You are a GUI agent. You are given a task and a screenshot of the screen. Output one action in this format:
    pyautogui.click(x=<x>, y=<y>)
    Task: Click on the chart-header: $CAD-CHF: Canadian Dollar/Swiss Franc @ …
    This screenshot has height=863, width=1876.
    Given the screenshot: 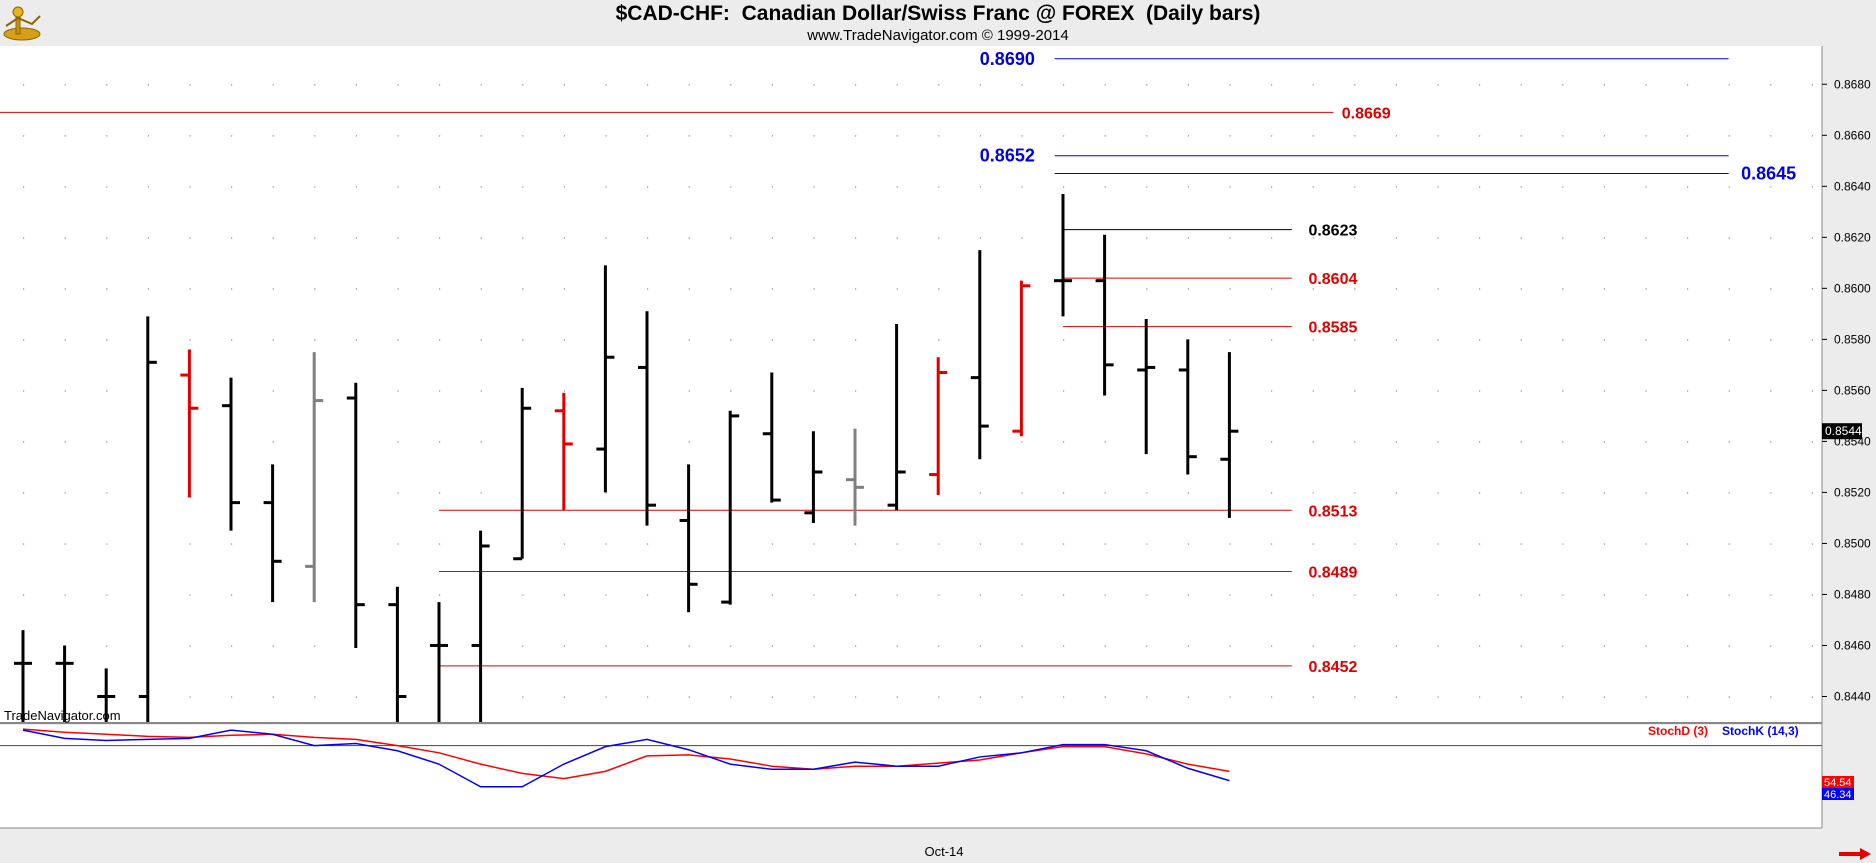 What is the action you would take?
    pyautogui.click(x=938, y=23)
    